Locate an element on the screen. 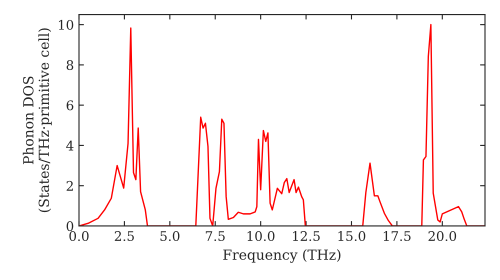 This screenshot has height=280, width=500. x-tick-label: 7.5 is located at coordinates (215, 236).